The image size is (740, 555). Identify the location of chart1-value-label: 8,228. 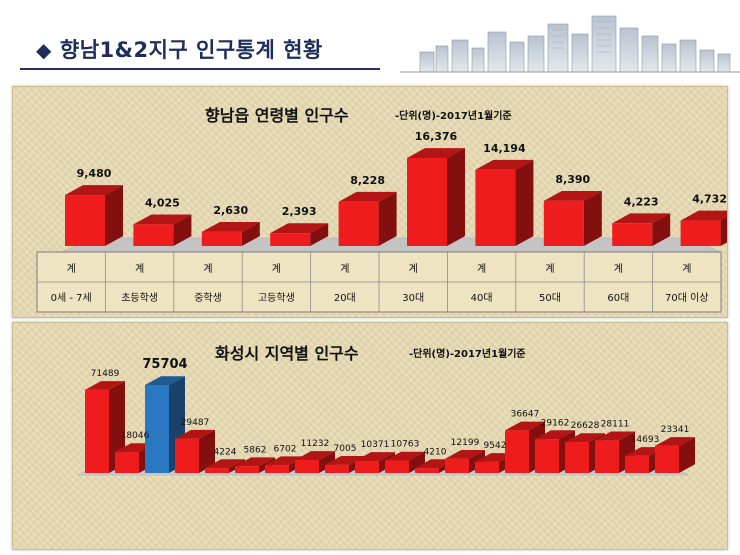
(367, 180).